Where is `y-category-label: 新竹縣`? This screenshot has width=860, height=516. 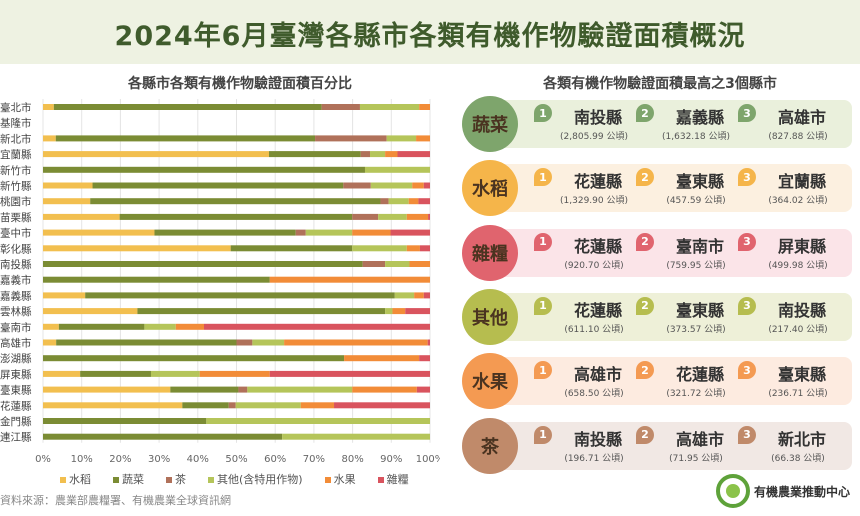
y-category-label: 新竹縣 is located at coordinates (16, 186).